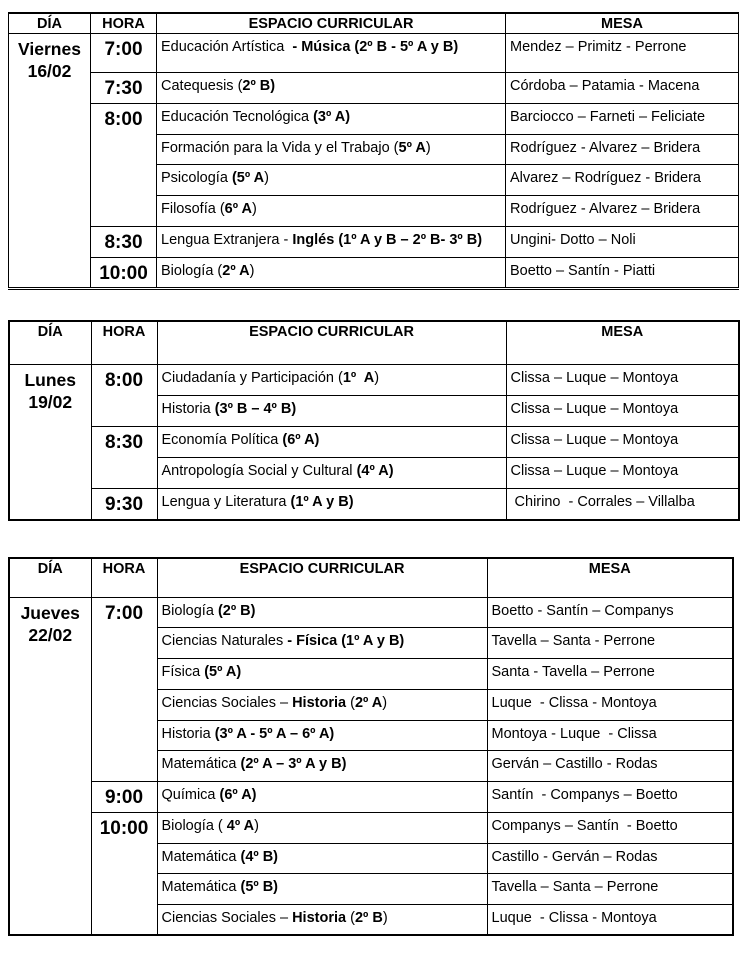 The width and height of the screenshot is (746, 955). Describe the element at coordinates (123, 88) in the screenshot. I see `time-cell: 7:30` at that location.